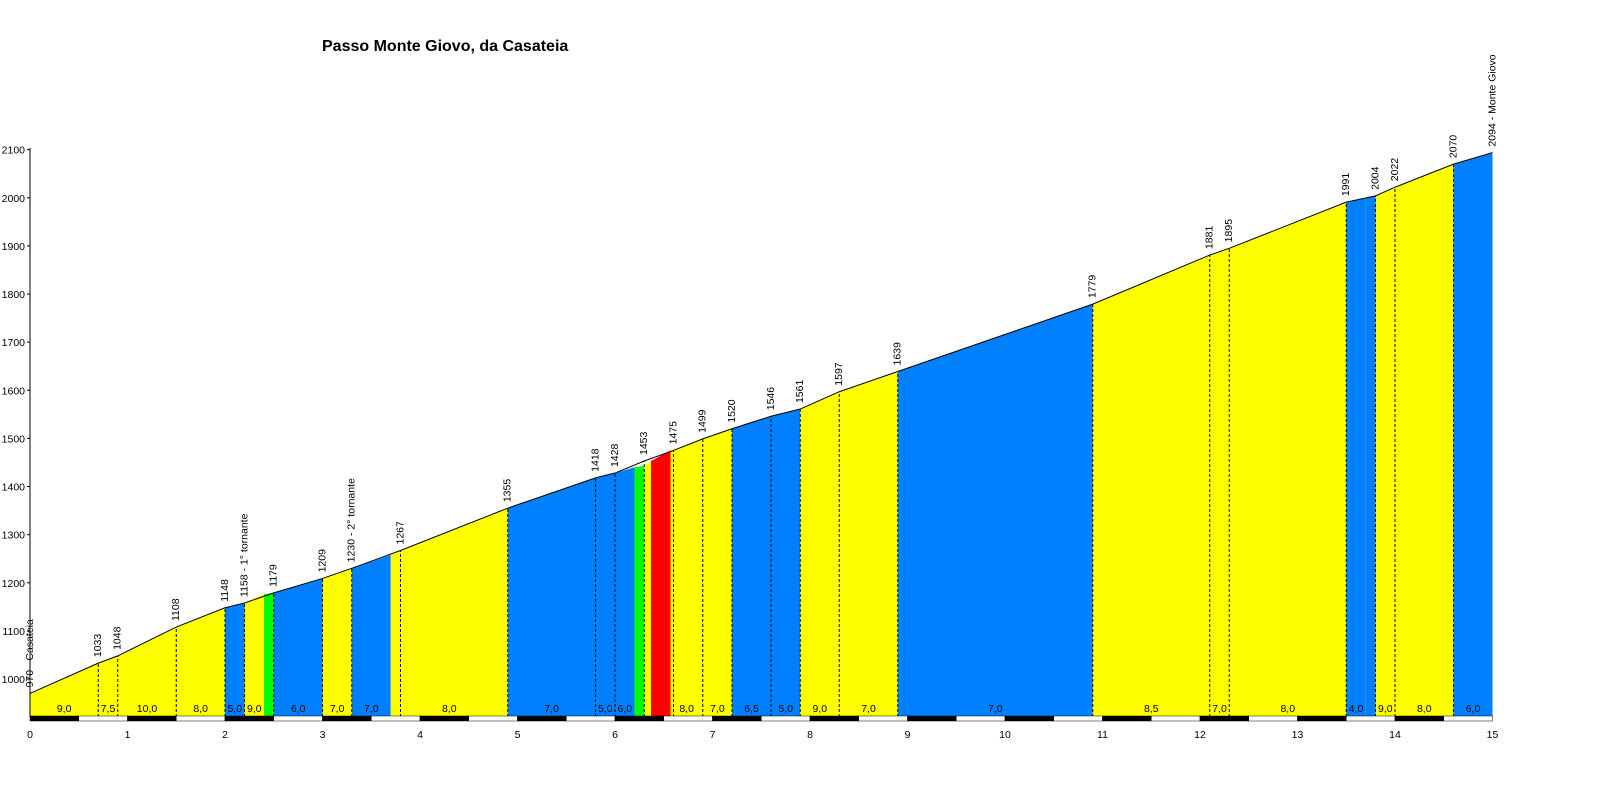  I want to click on x-tick-label: 2, so click(225, 735).